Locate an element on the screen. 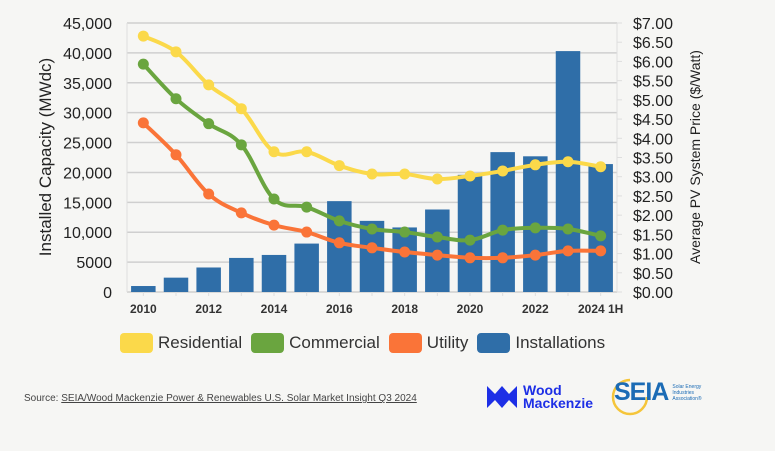 Image resolution: width=775 pixels, height=451 pixels. y-tick-right: $7.00 is located at coordinates (653, 24).